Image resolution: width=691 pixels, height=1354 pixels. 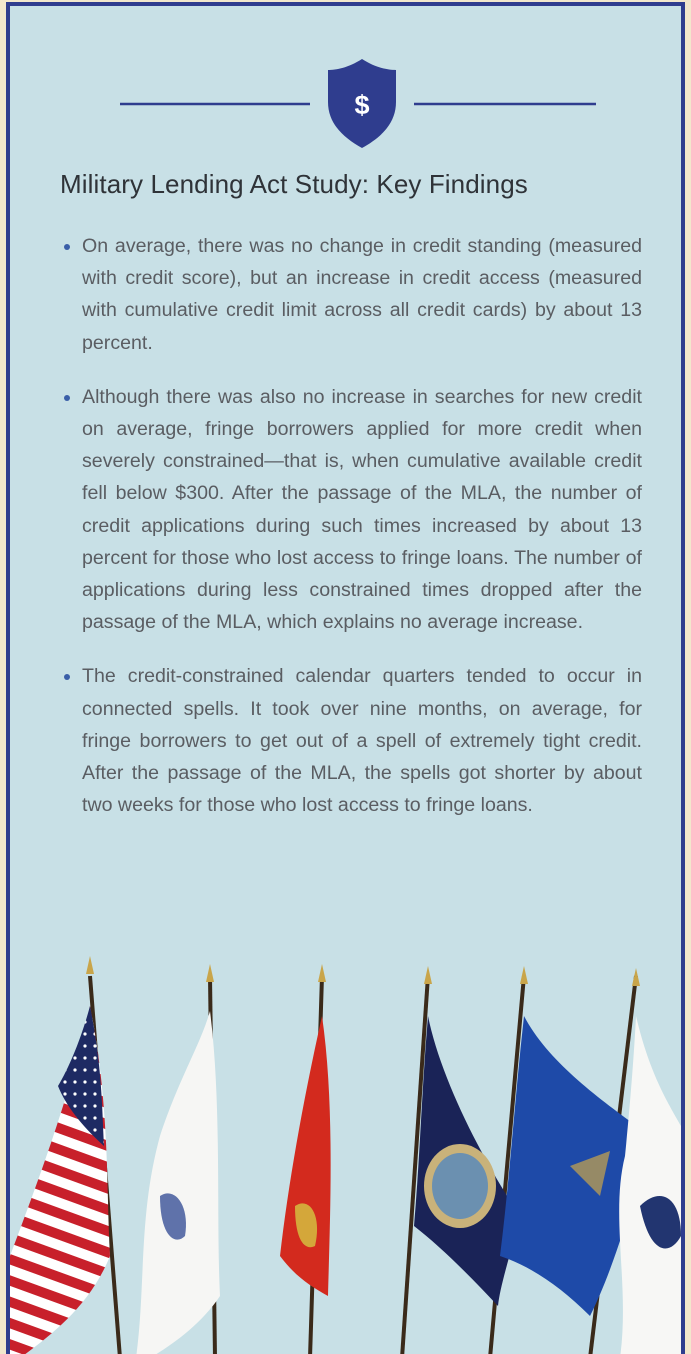 I want to click on coast-guard-flag, so click(x=650, y=1185).